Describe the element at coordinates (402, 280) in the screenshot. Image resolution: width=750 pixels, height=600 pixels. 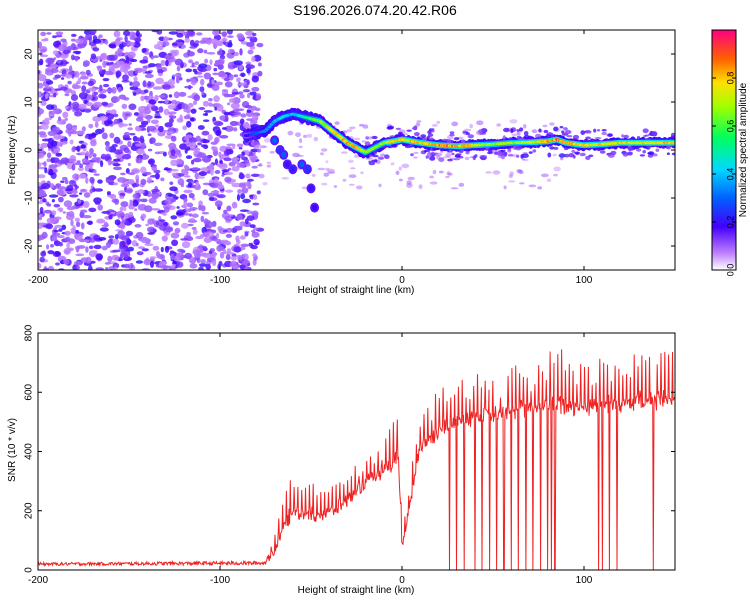
I see `spectrogram-x-tick-label: 0` at that location.